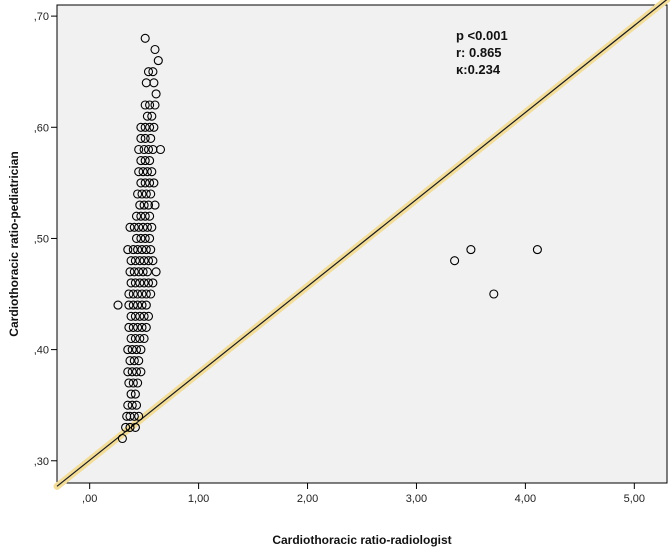  What do you see at coordinates (41, 462) in the screenshot?
I see `y-tick-label: ,30` at bounding box center [41, 462].